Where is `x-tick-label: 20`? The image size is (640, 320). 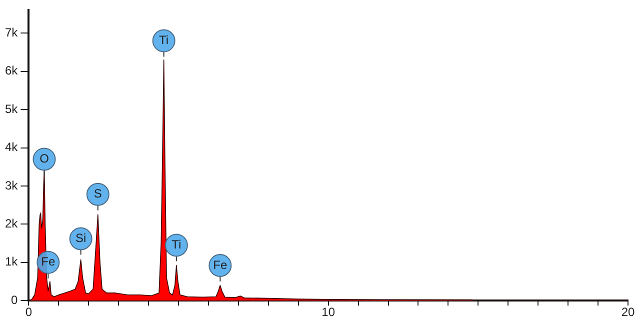
x-tick-label: 20 is located at coordinates (628, 312).